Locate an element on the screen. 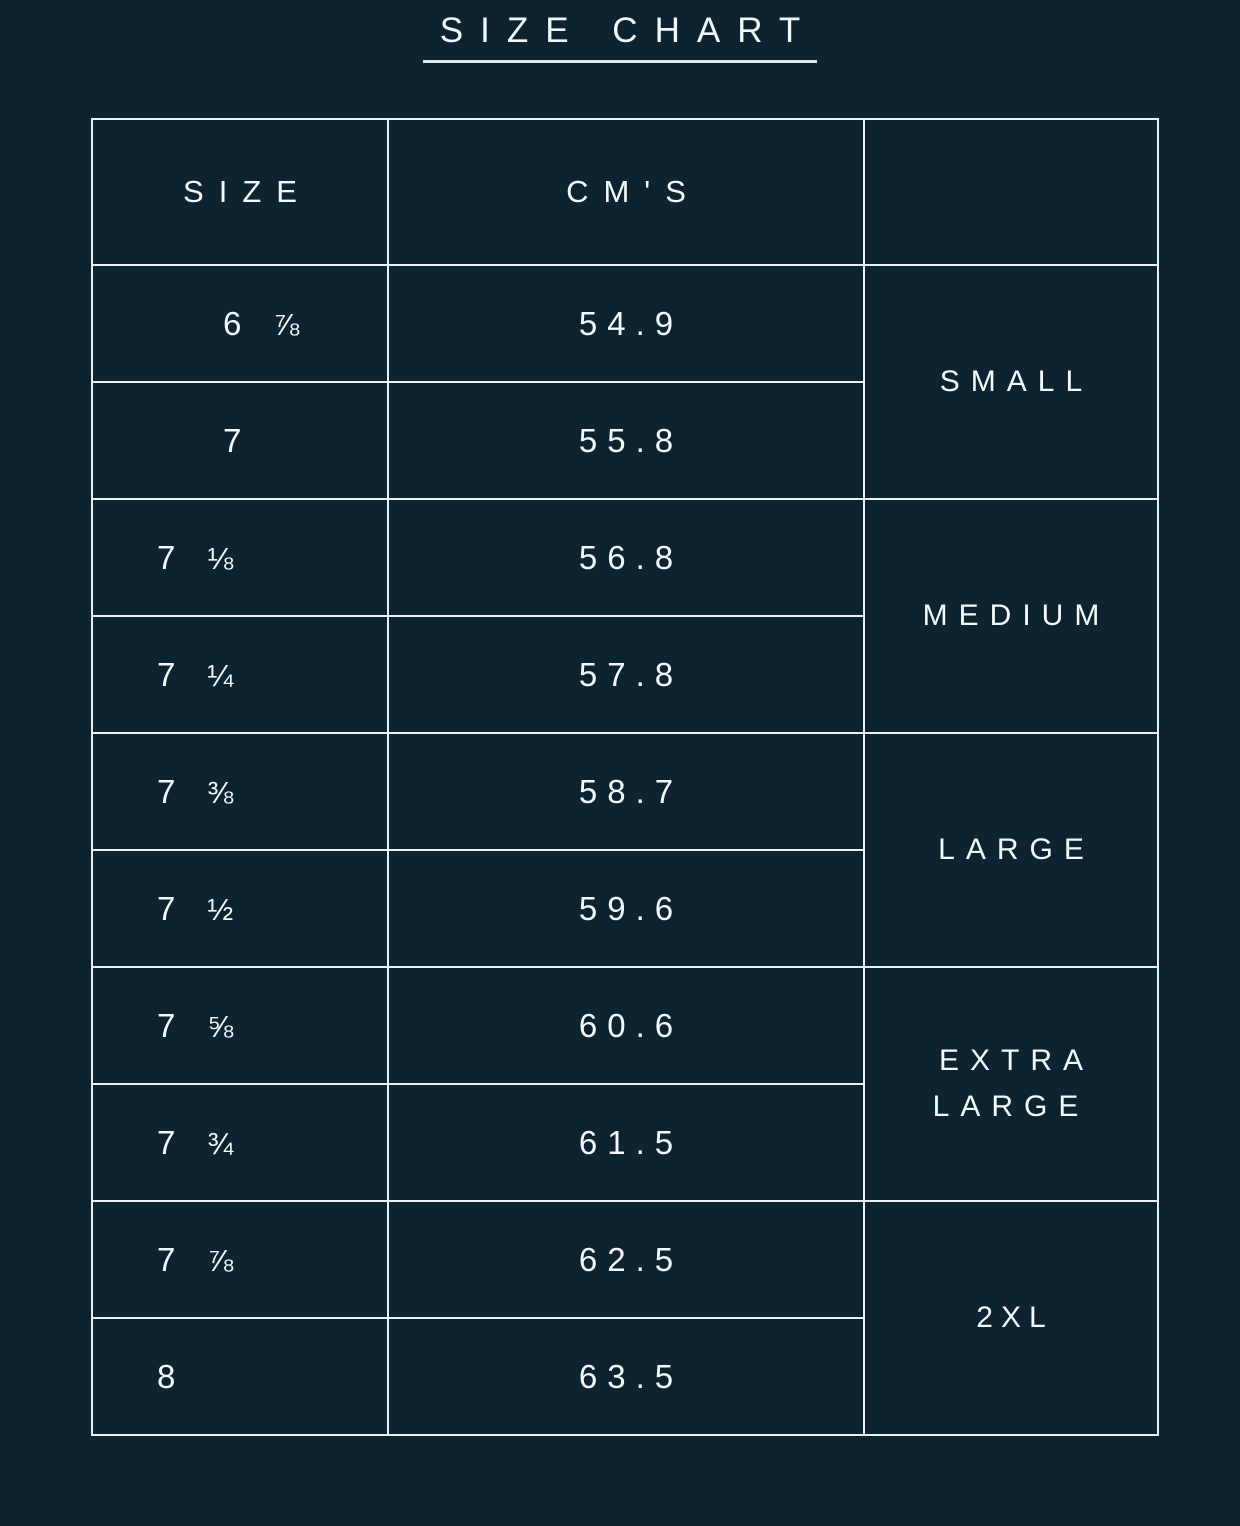  cell-size: 8 is located at coordinates (240, 1376).